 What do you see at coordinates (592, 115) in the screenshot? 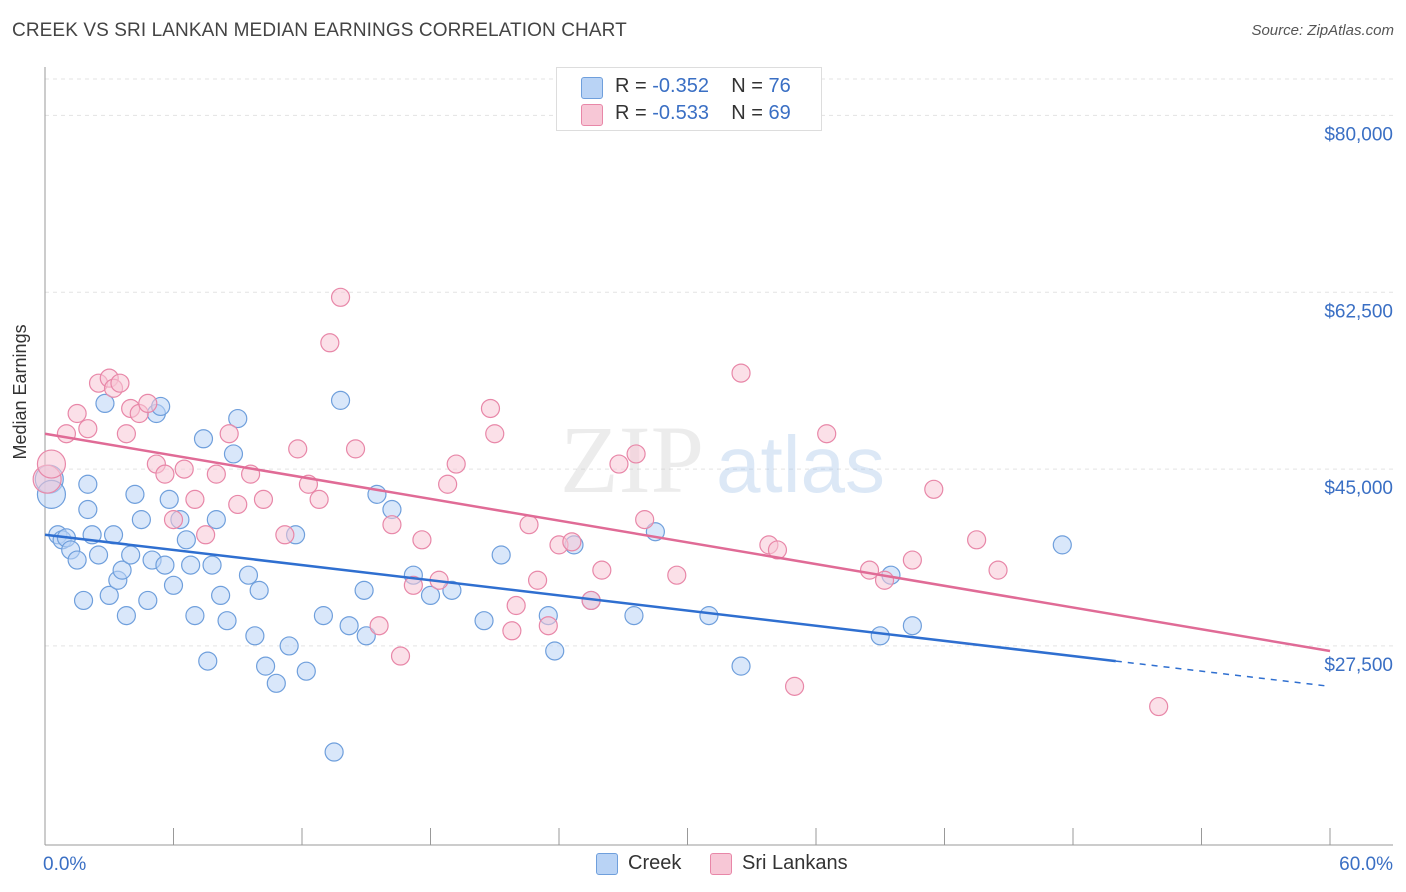
I see `srilankan-swatch` at bounding box center [592, 115].